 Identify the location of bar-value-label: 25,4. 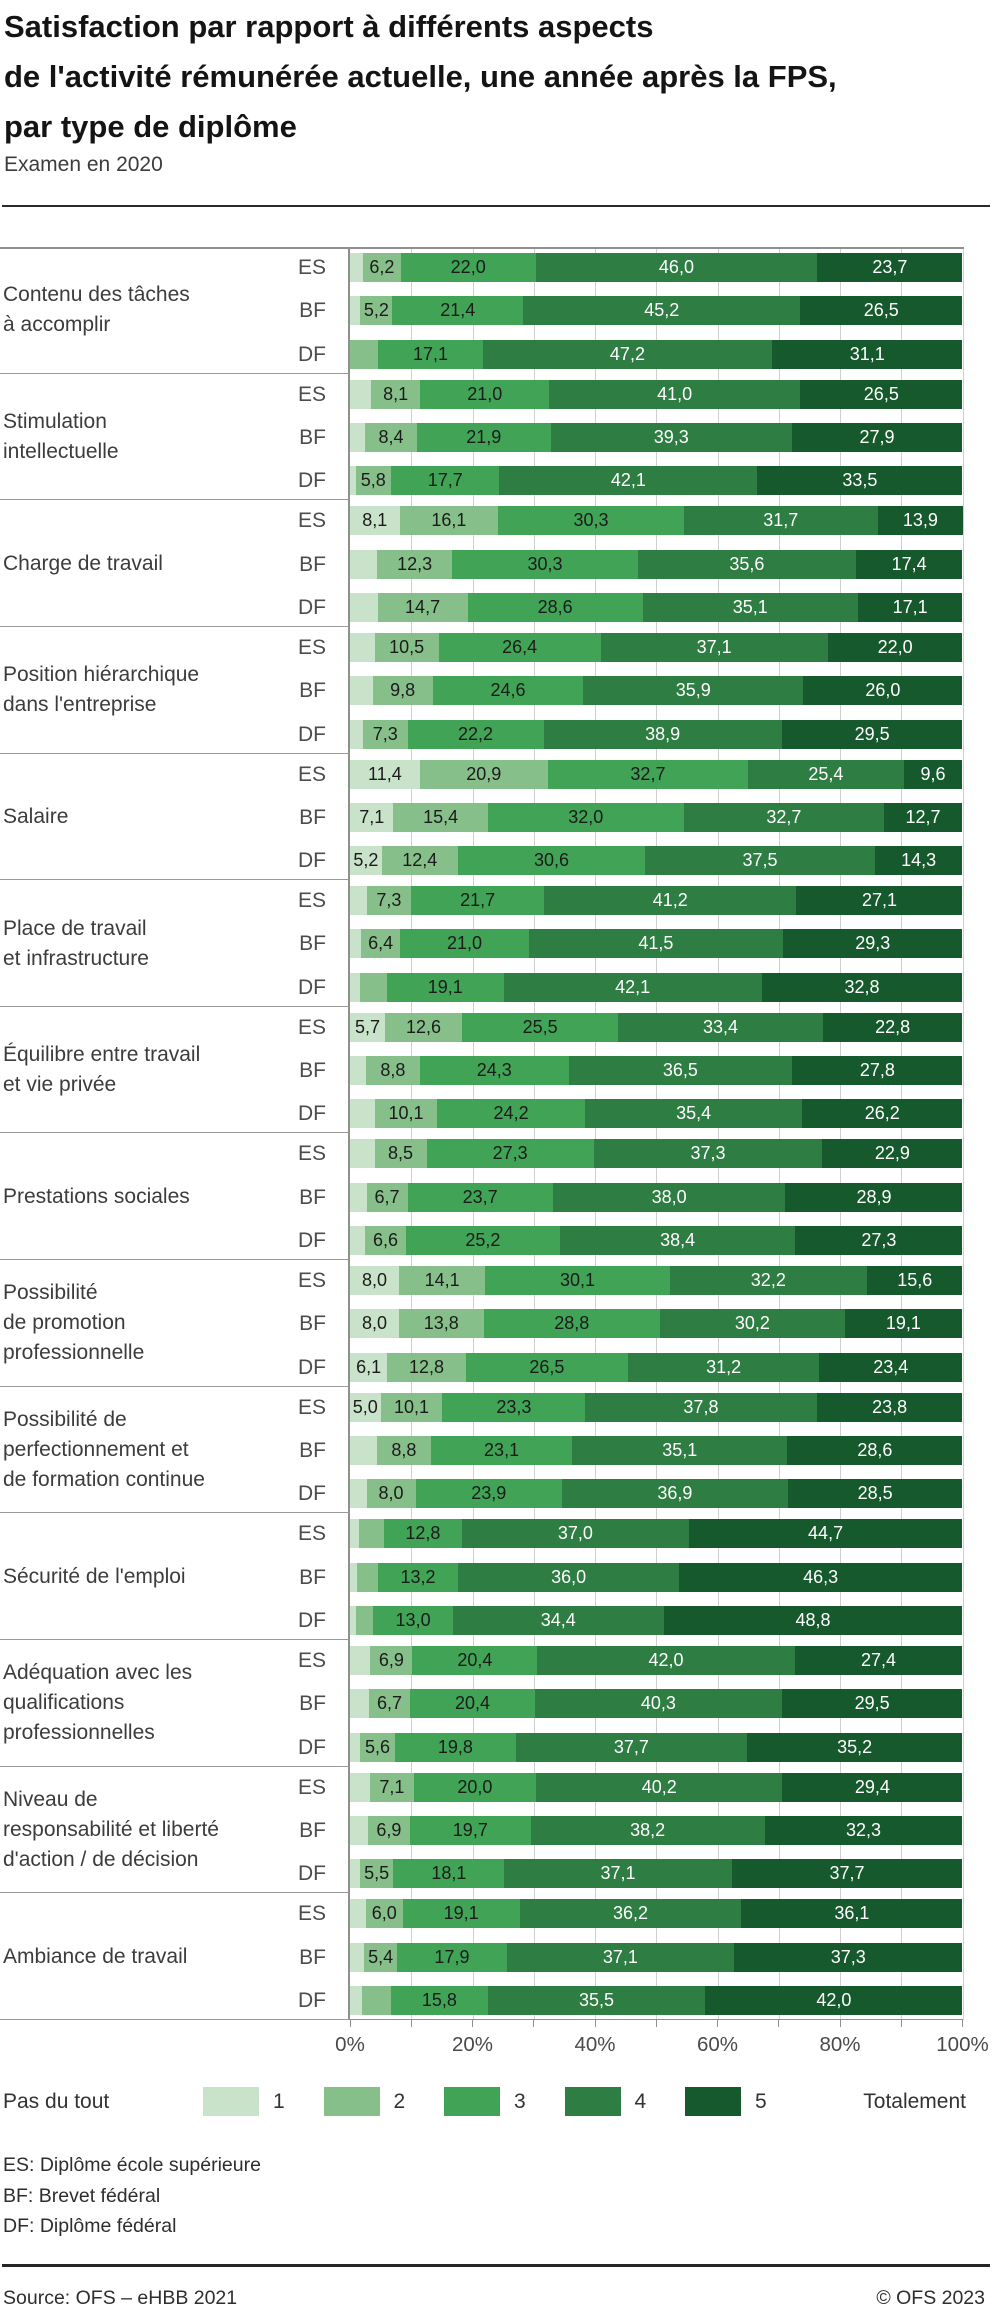
(826, 773).